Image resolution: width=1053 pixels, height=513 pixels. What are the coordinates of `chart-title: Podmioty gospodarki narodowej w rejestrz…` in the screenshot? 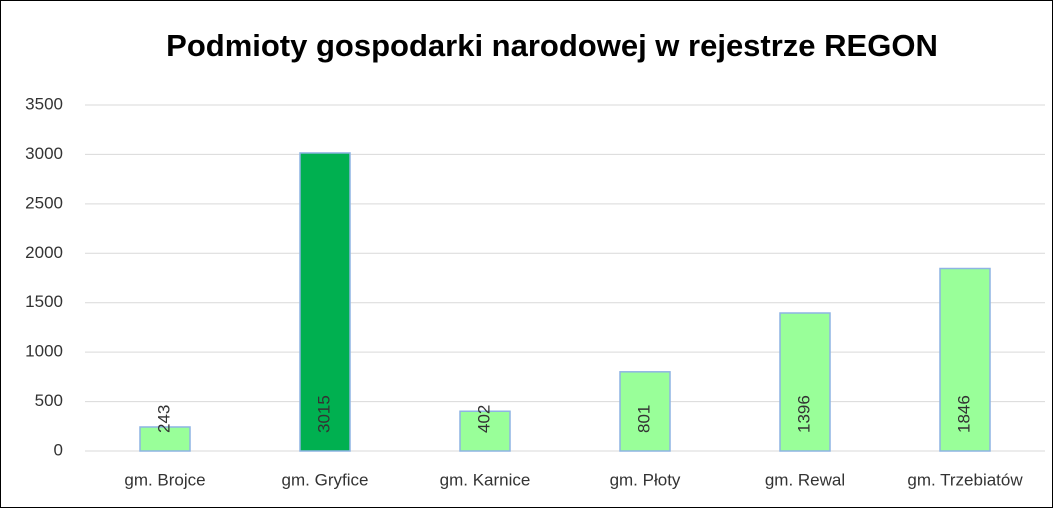 It's located at (552, 45).